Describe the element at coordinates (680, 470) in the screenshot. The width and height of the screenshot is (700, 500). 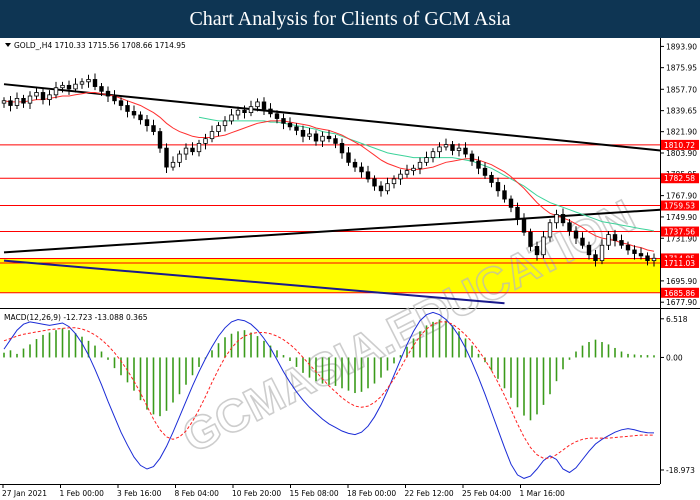
I see `macd-tick-label: -18.973` at that location.